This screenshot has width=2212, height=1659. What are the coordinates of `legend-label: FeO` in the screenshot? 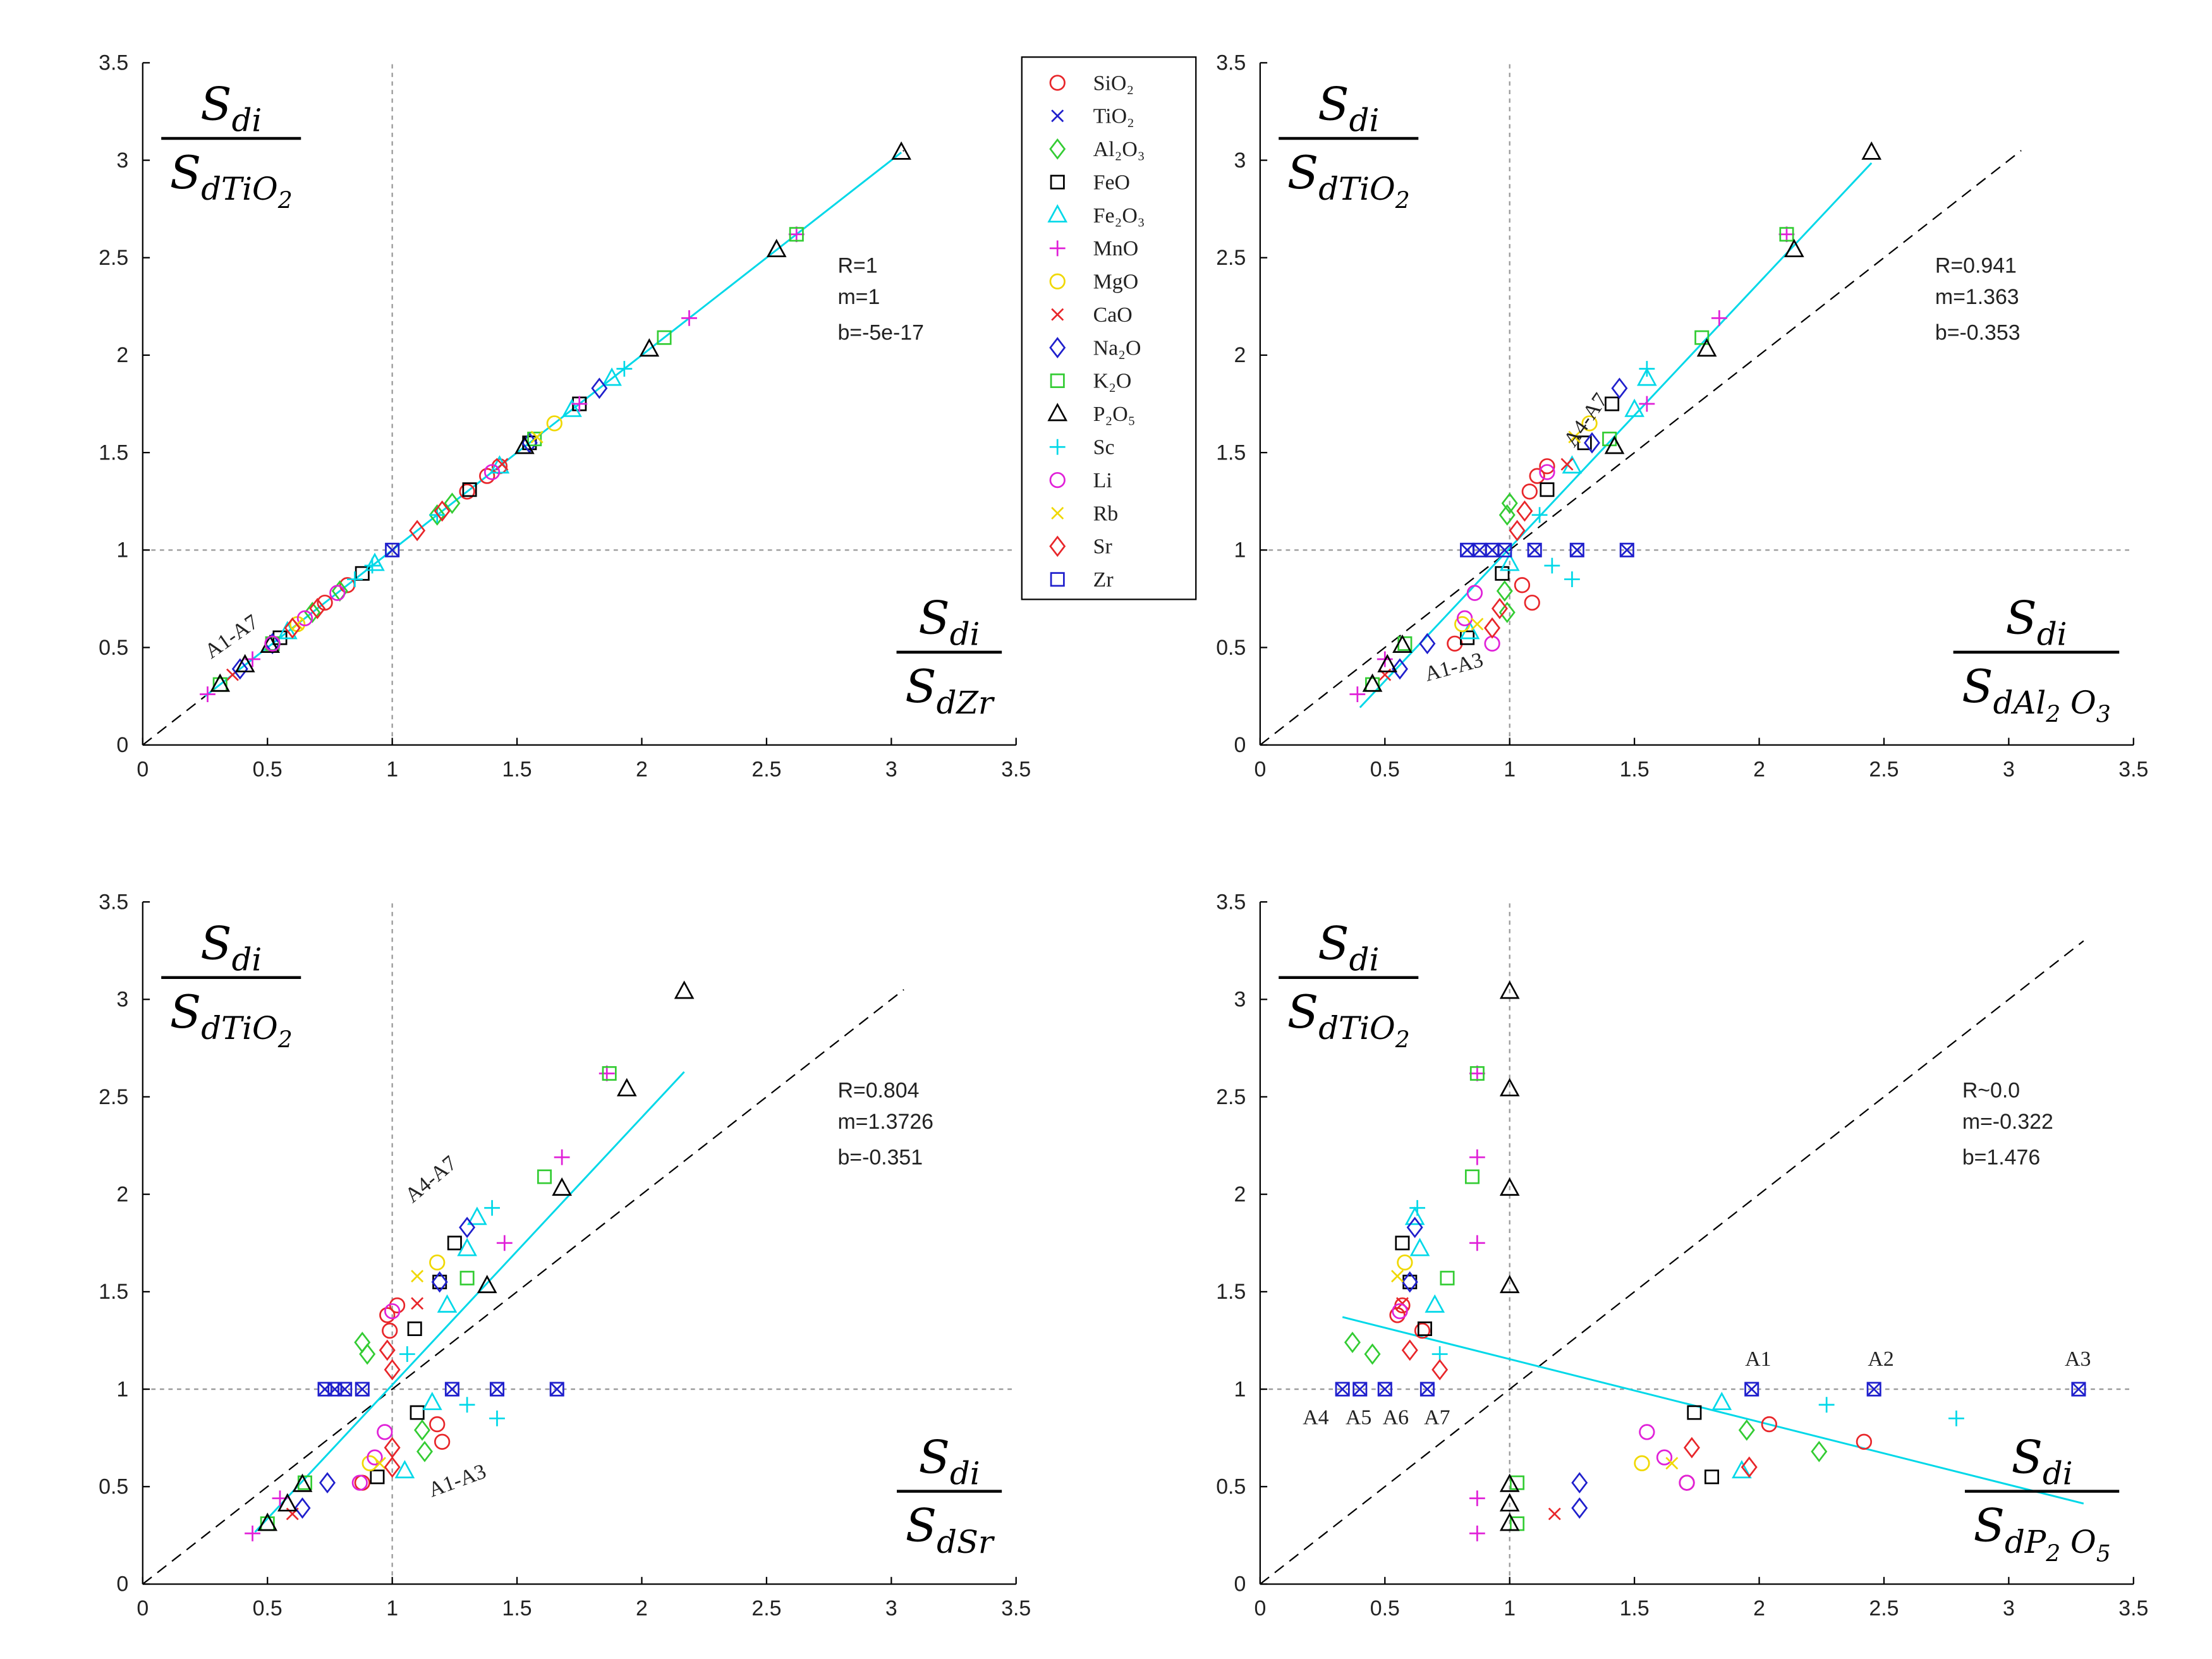 It's located at (1111, 182).